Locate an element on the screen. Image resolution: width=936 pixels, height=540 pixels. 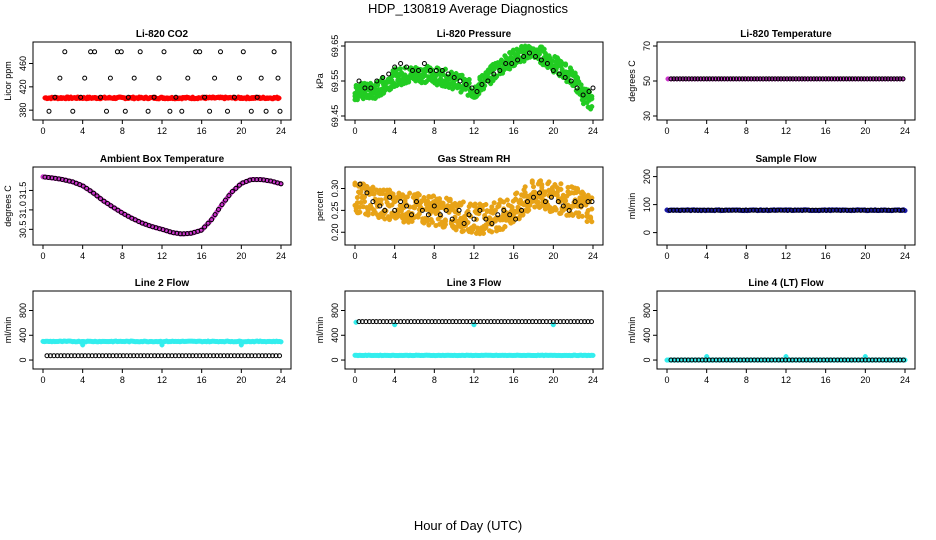
y-tick-label: 50 is located at coordinates (647, 81).